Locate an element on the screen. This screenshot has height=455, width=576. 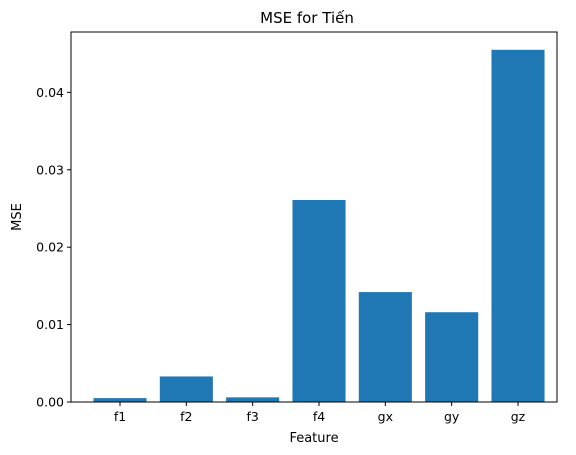
bar-f3 is located at coordinates (253, 399).